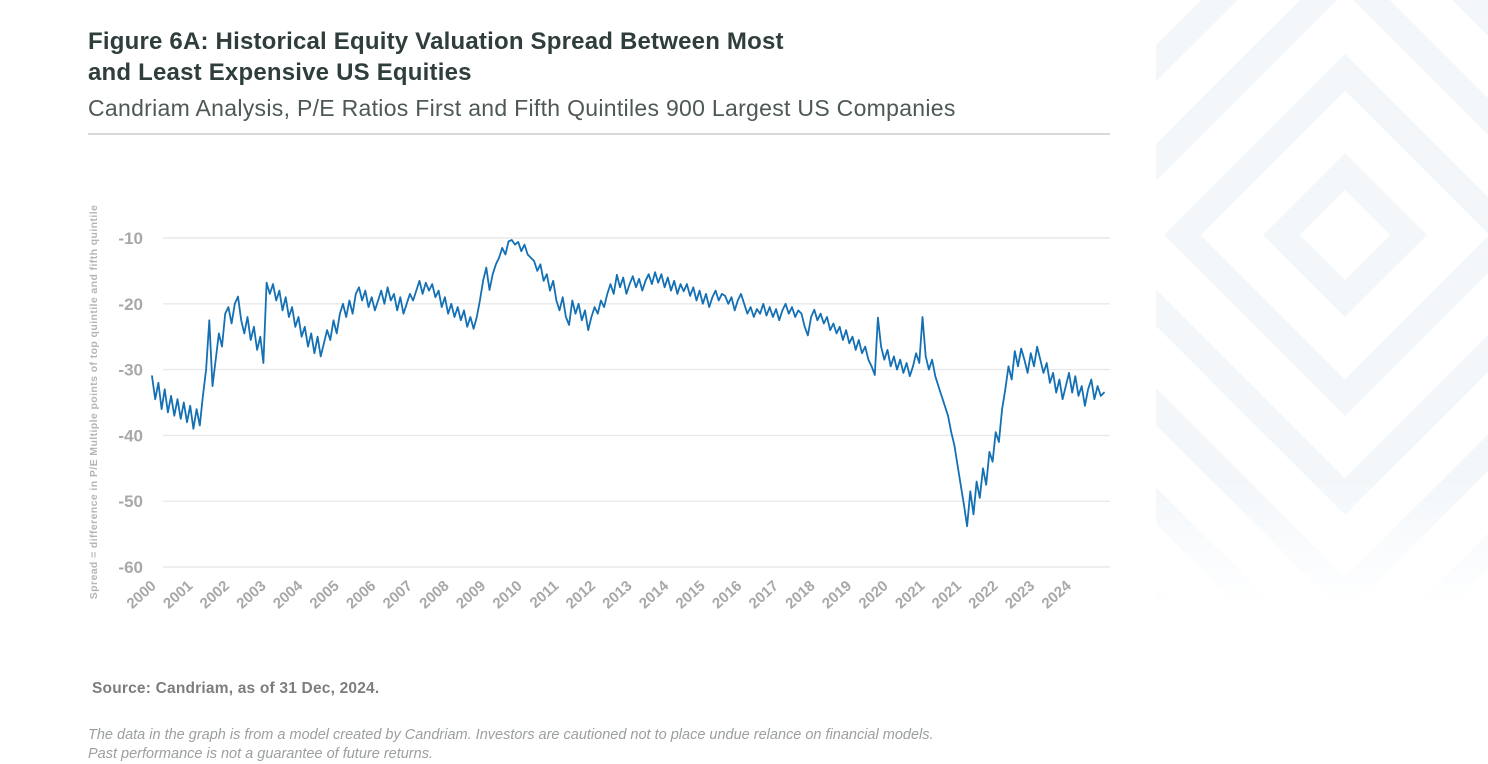  What do you see at coordinates (545, 594) in the screenshot?
I see `x-tick-label: 2011` at bounding box center [545, 594].